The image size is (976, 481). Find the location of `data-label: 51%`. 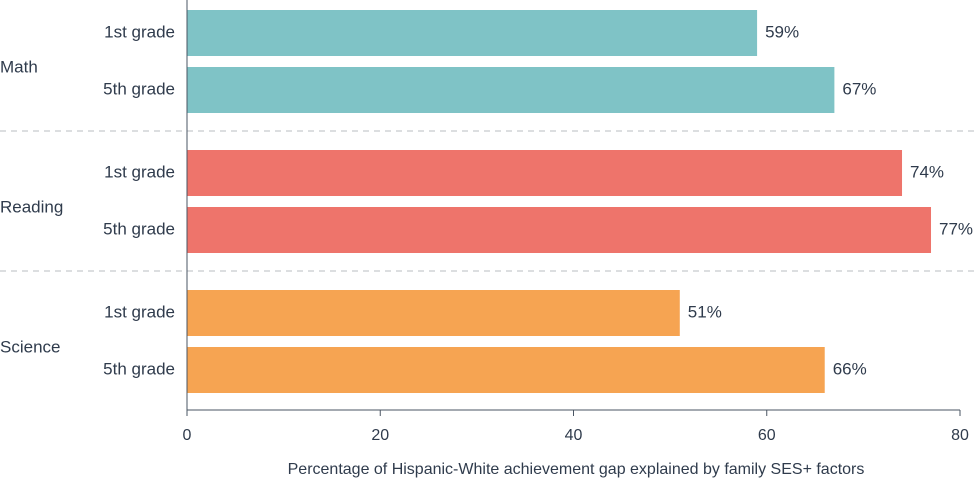

data-label: 51% is located at coordinates (705, 311).